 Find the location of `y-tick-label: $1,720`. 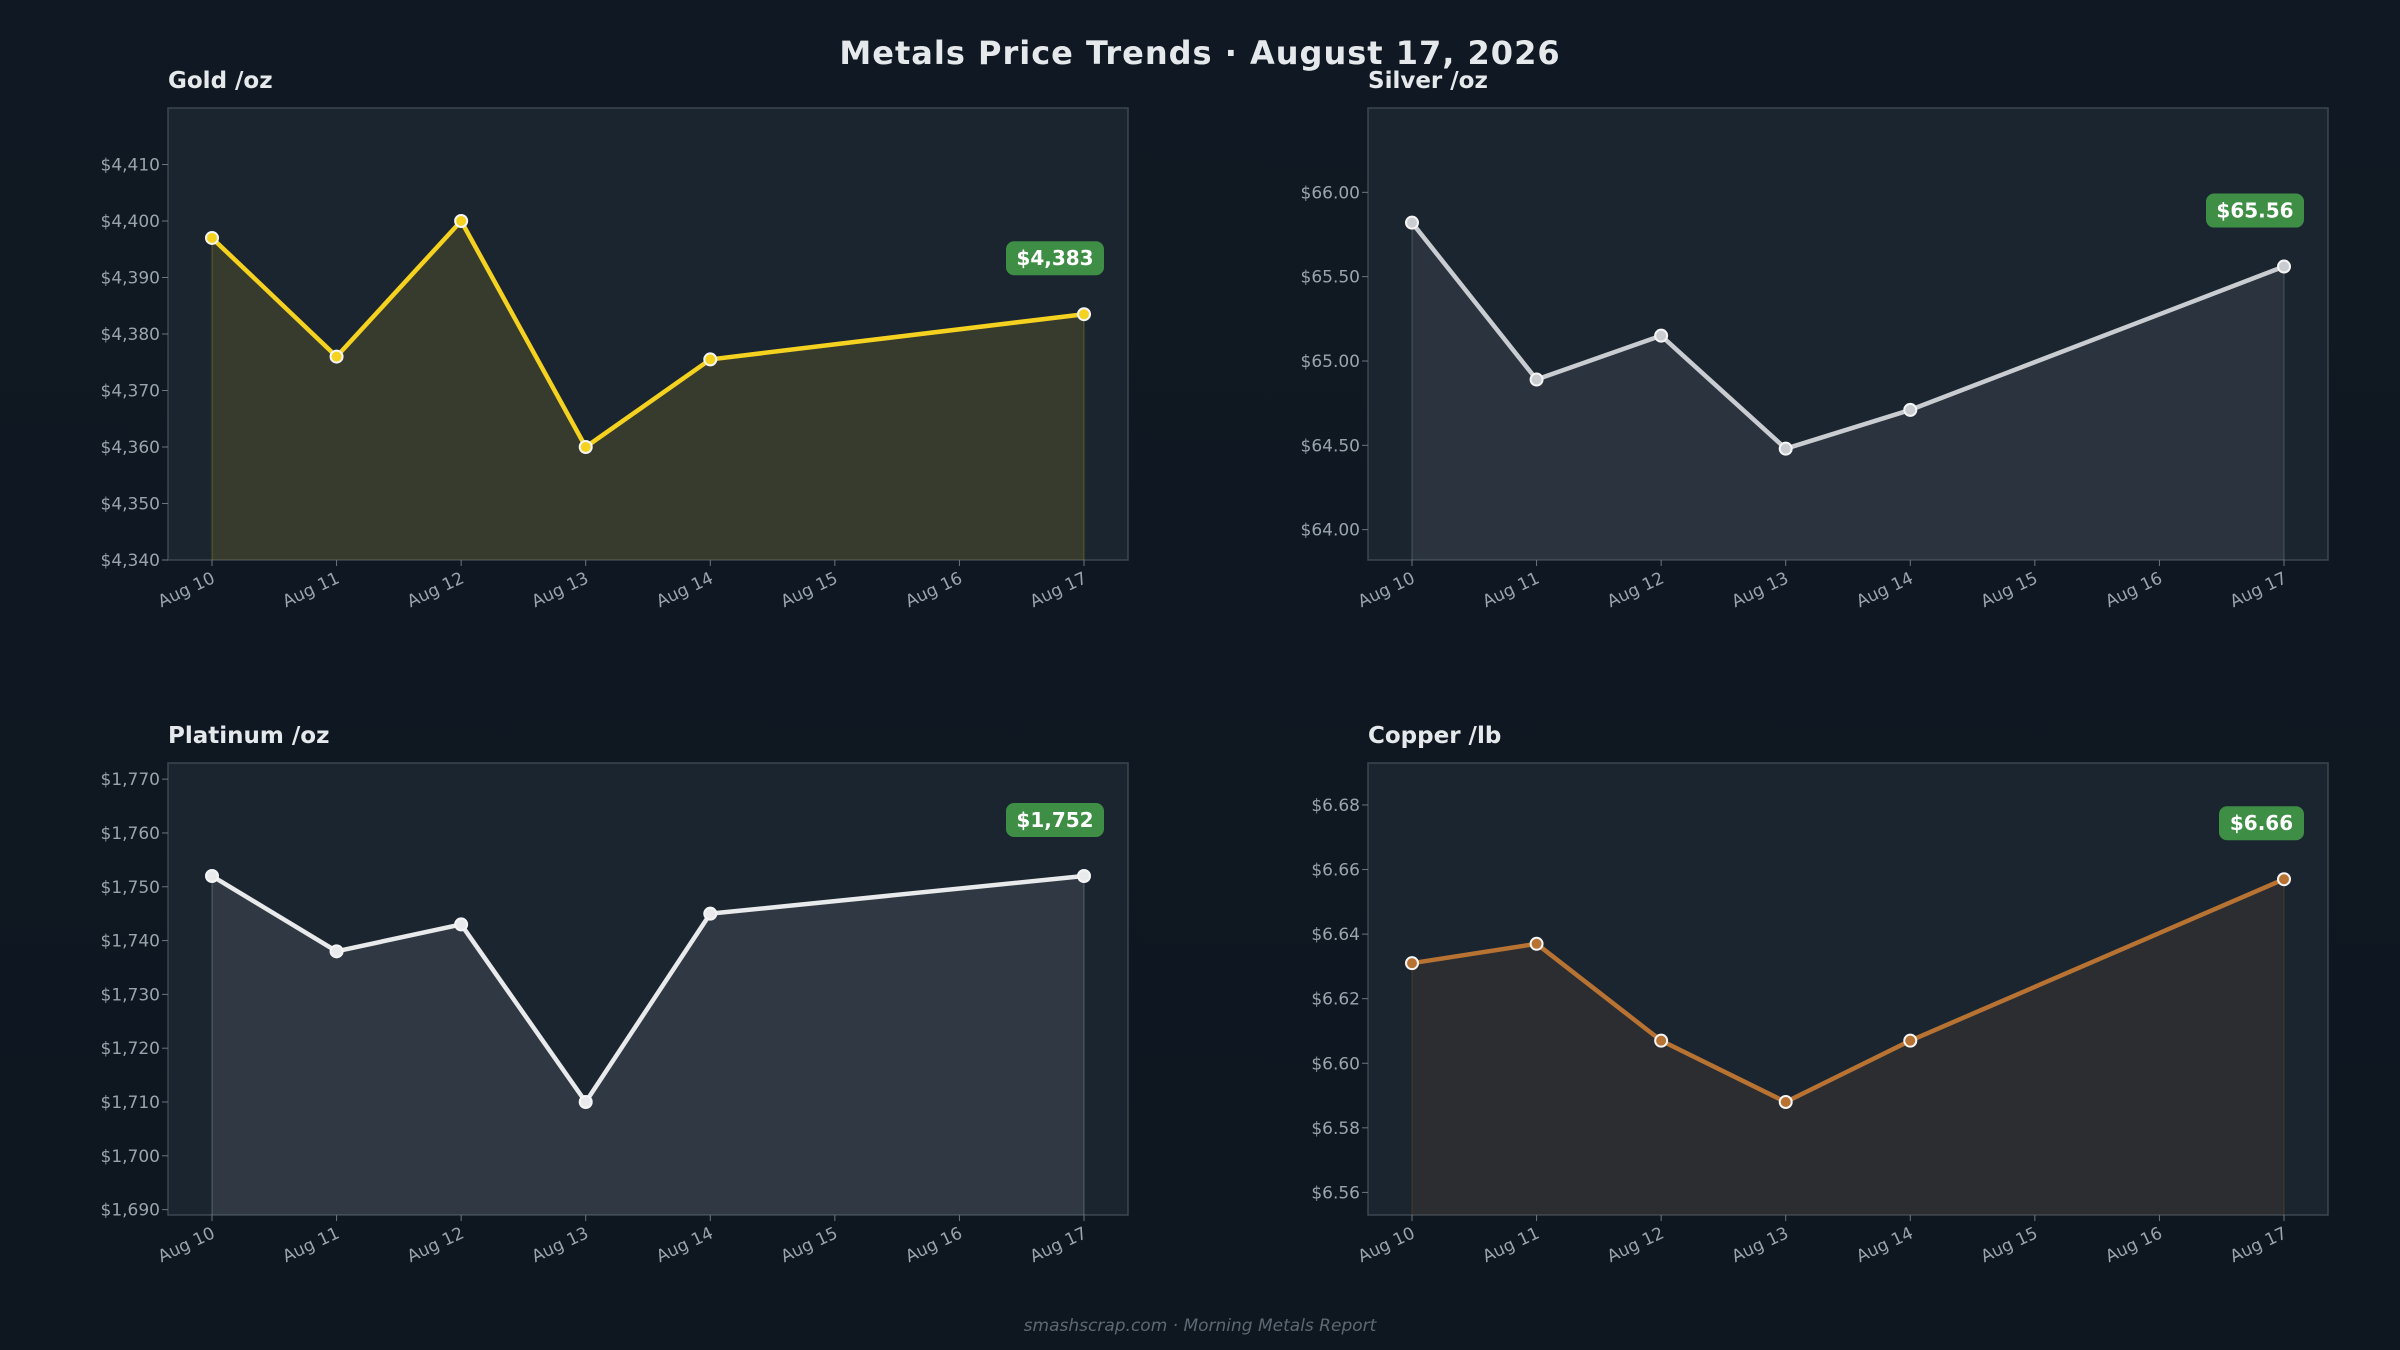

y-tick-label: $1,720 is located at coordinates (130, 1049).